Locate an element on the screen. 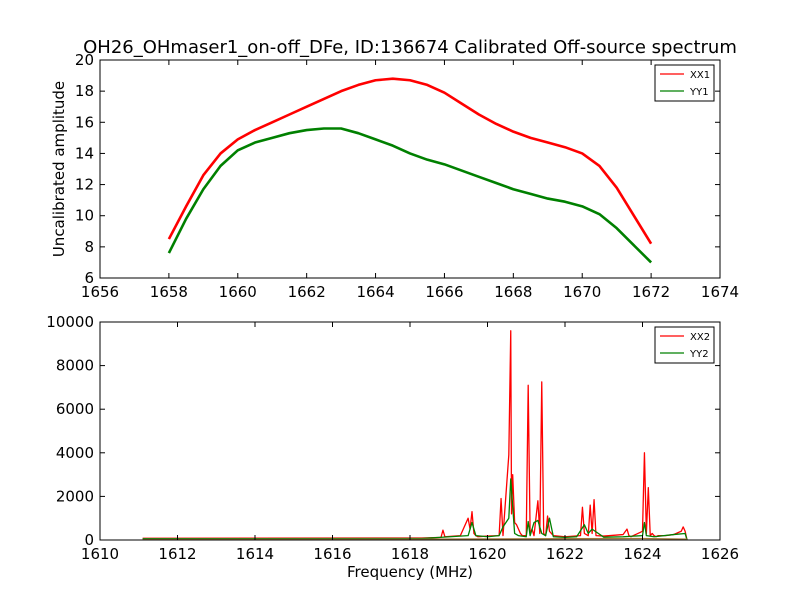 The height and width of the screenshot is (600, 800). top-y-tick-label: 12 is located at coordinates (84, 185).